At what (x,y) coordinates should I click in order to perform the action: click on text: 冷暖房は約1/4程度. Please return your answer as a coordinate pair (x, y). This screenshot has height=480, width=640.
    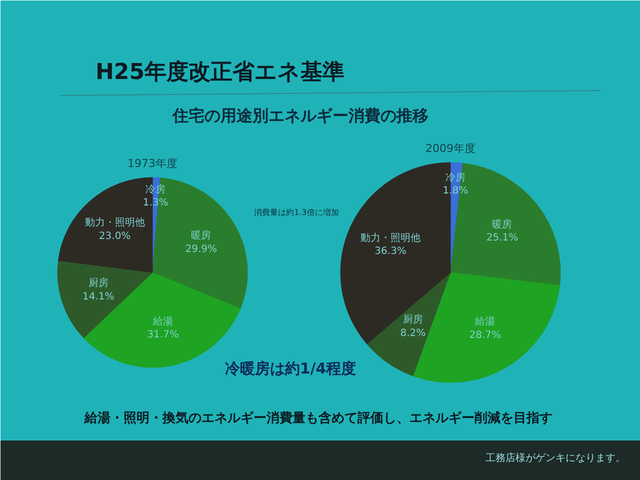
    Looking at the image, I should click on (290, 369).